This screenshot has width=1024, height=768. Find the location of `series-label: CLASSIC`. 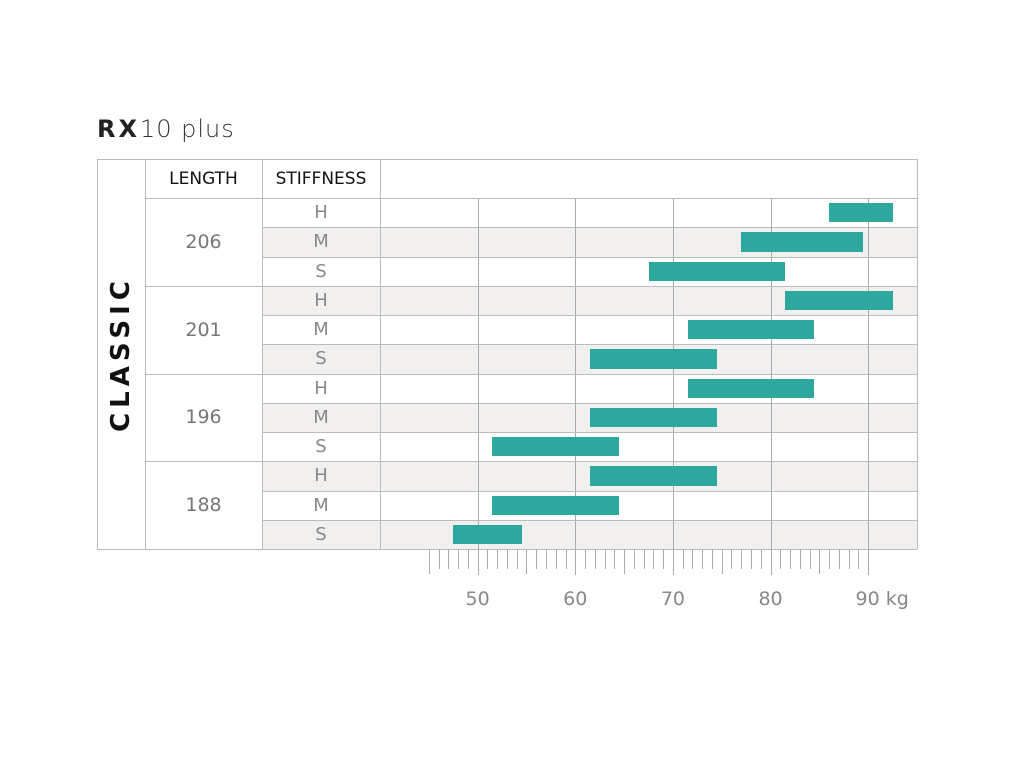

series-label: CLASSIC is located at coordinates (121, 354).